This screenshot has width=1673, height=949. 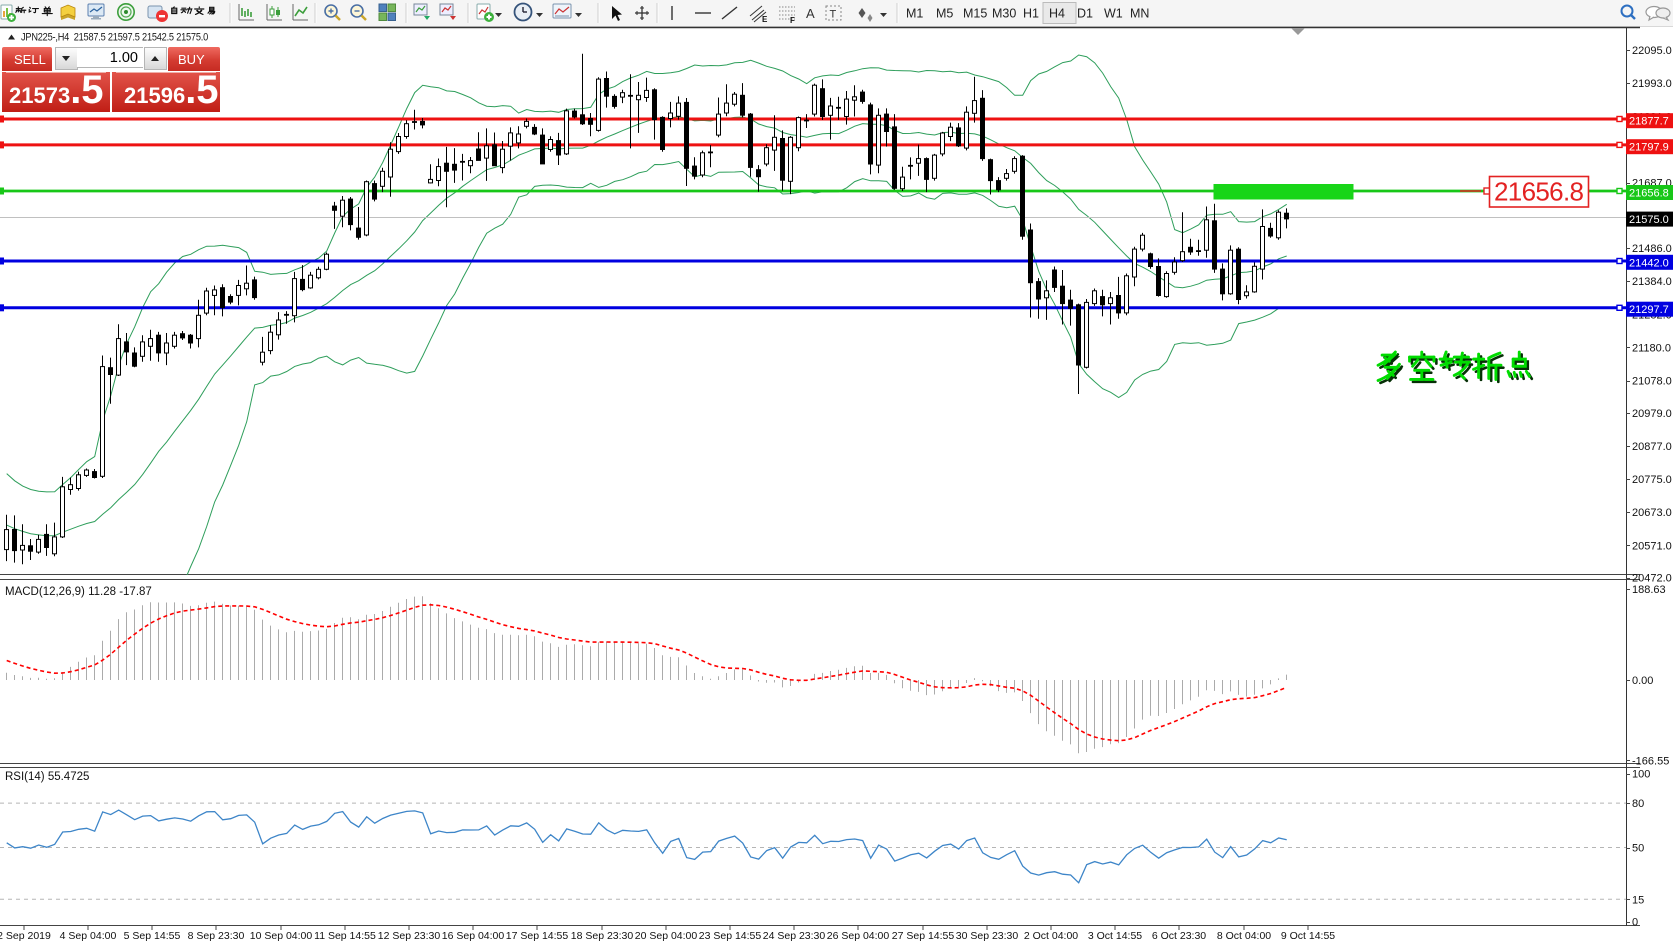 I want to click on svg-text: 16 Sep 04:00, so click(x=473, y=936).